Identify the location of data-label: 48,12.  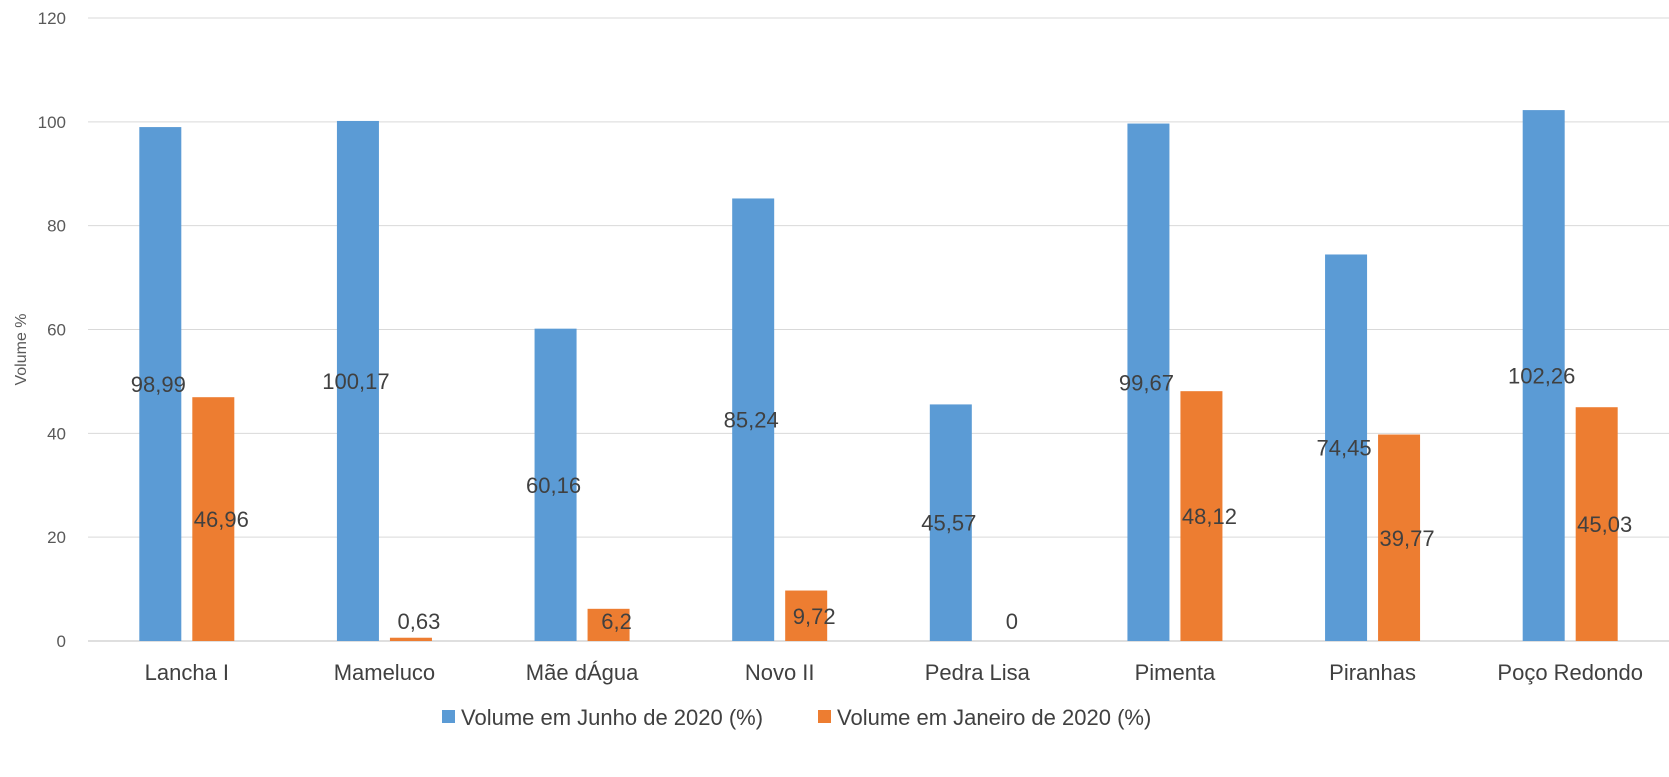
(1209, 516).